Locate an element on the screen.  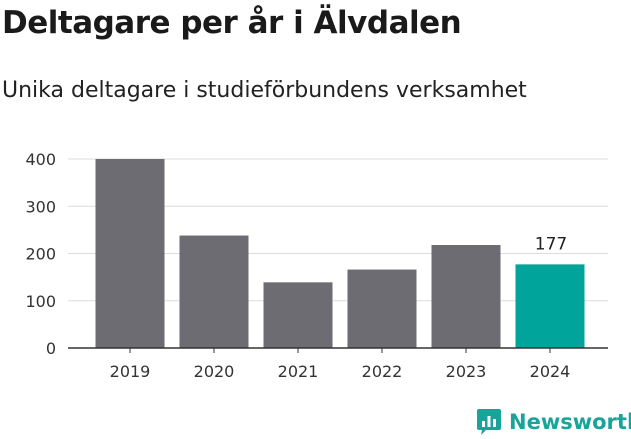
y-tick-label: 200 is located at coordinates (40, 254).